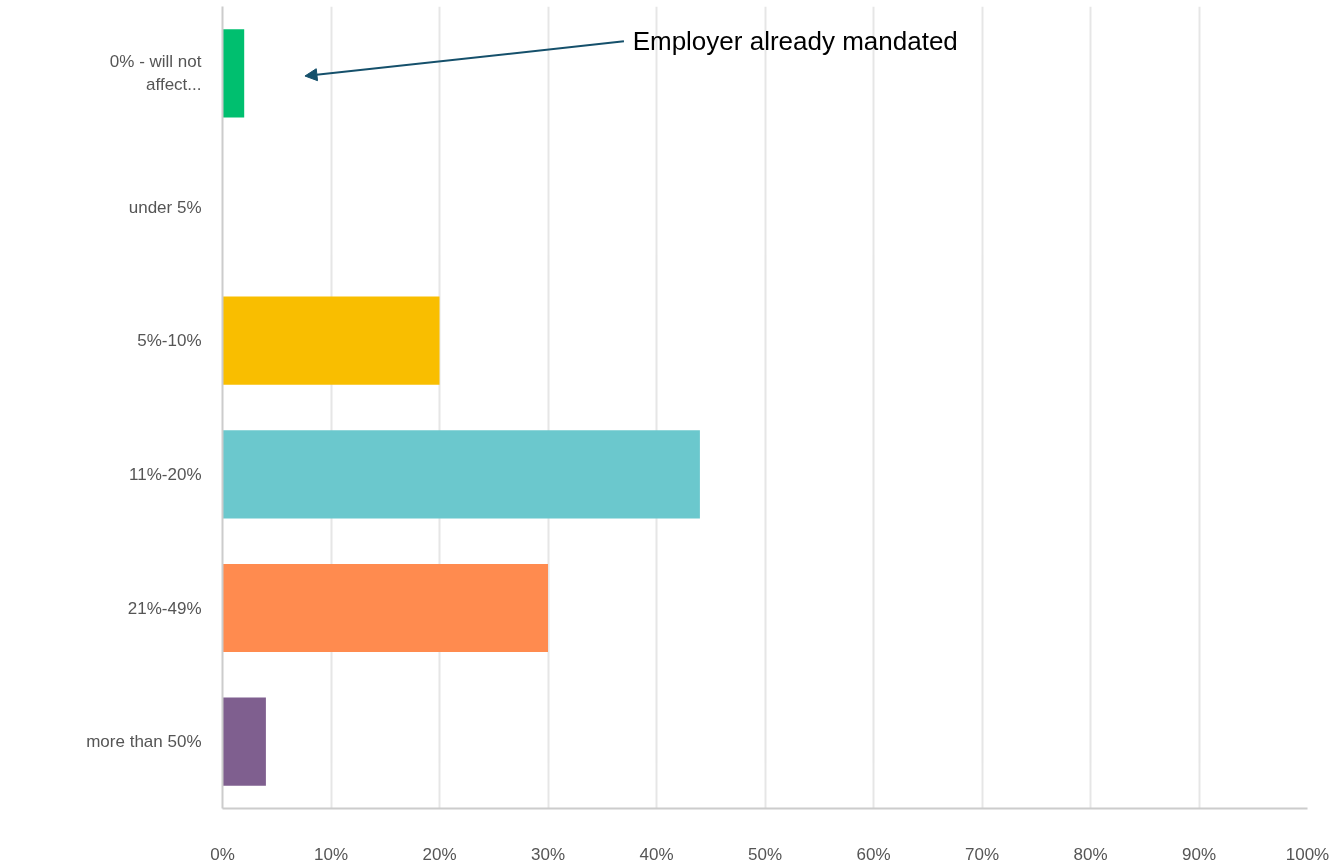  What do you see at coordinates (656, 854) in the screenshot?
I see `x-tick-label: 40%` at bounding box center [656, 854].